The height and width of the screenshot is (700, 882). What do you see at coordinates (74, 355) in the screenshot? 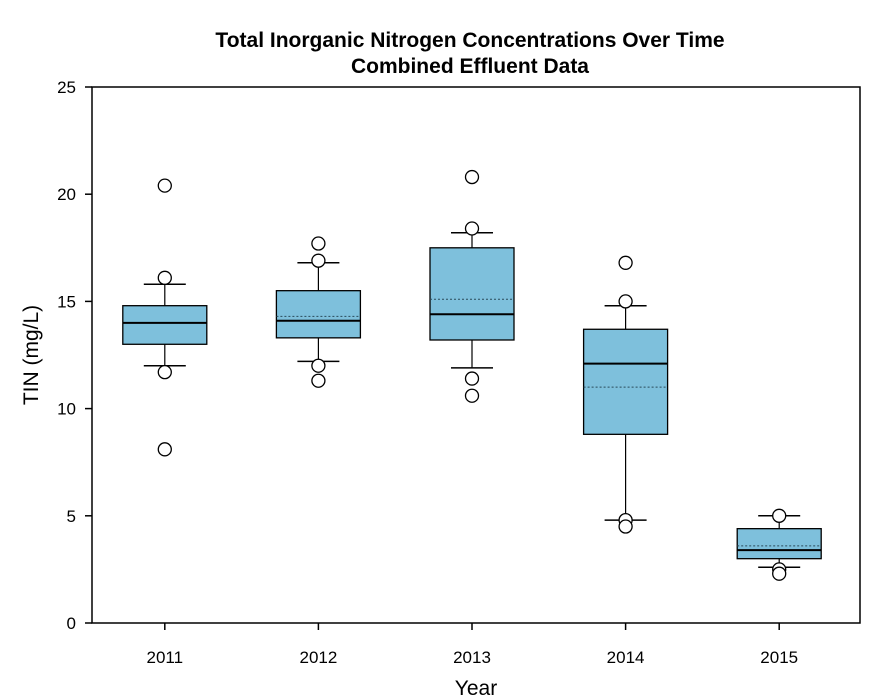
I see `y-axis: 0 5 10 15 20 25` at bounding box center [74, 355].